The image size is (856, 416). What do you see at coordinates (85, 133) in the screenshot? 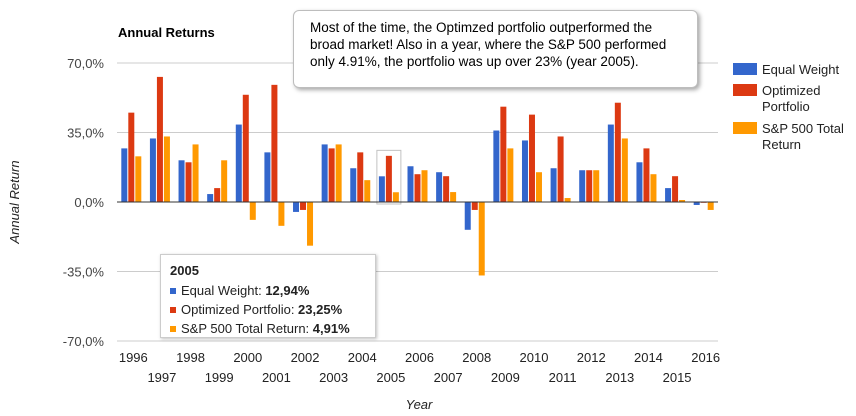
I see `y-tick-label: 35,0%` at bounding box center [85, 133].